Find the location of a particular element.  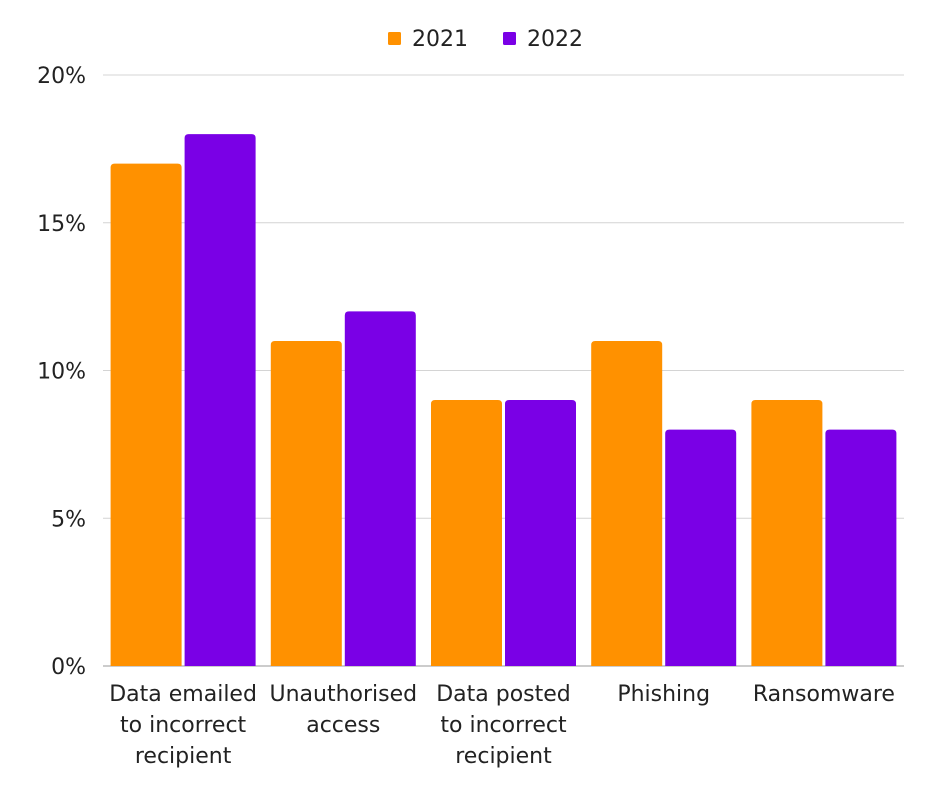

y-tick-label: 5% is located at coordinates (68, 519).